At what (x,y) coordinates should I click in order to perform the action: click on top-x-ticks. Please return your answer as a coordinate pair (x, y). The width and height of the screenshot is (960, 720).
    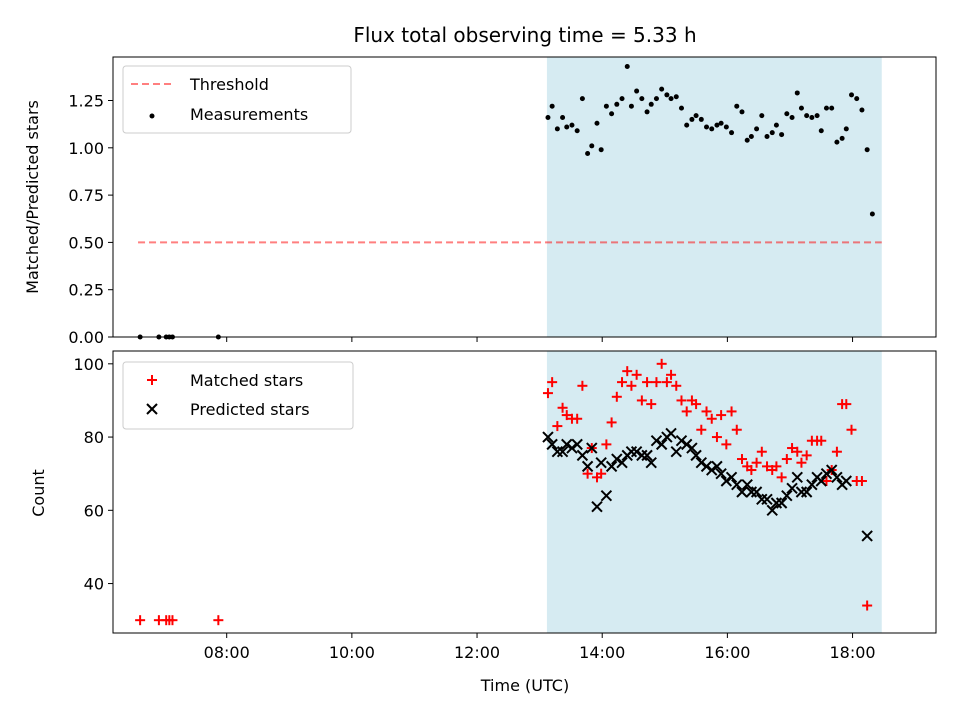
    Looking at the image, I should click on (540, 339).